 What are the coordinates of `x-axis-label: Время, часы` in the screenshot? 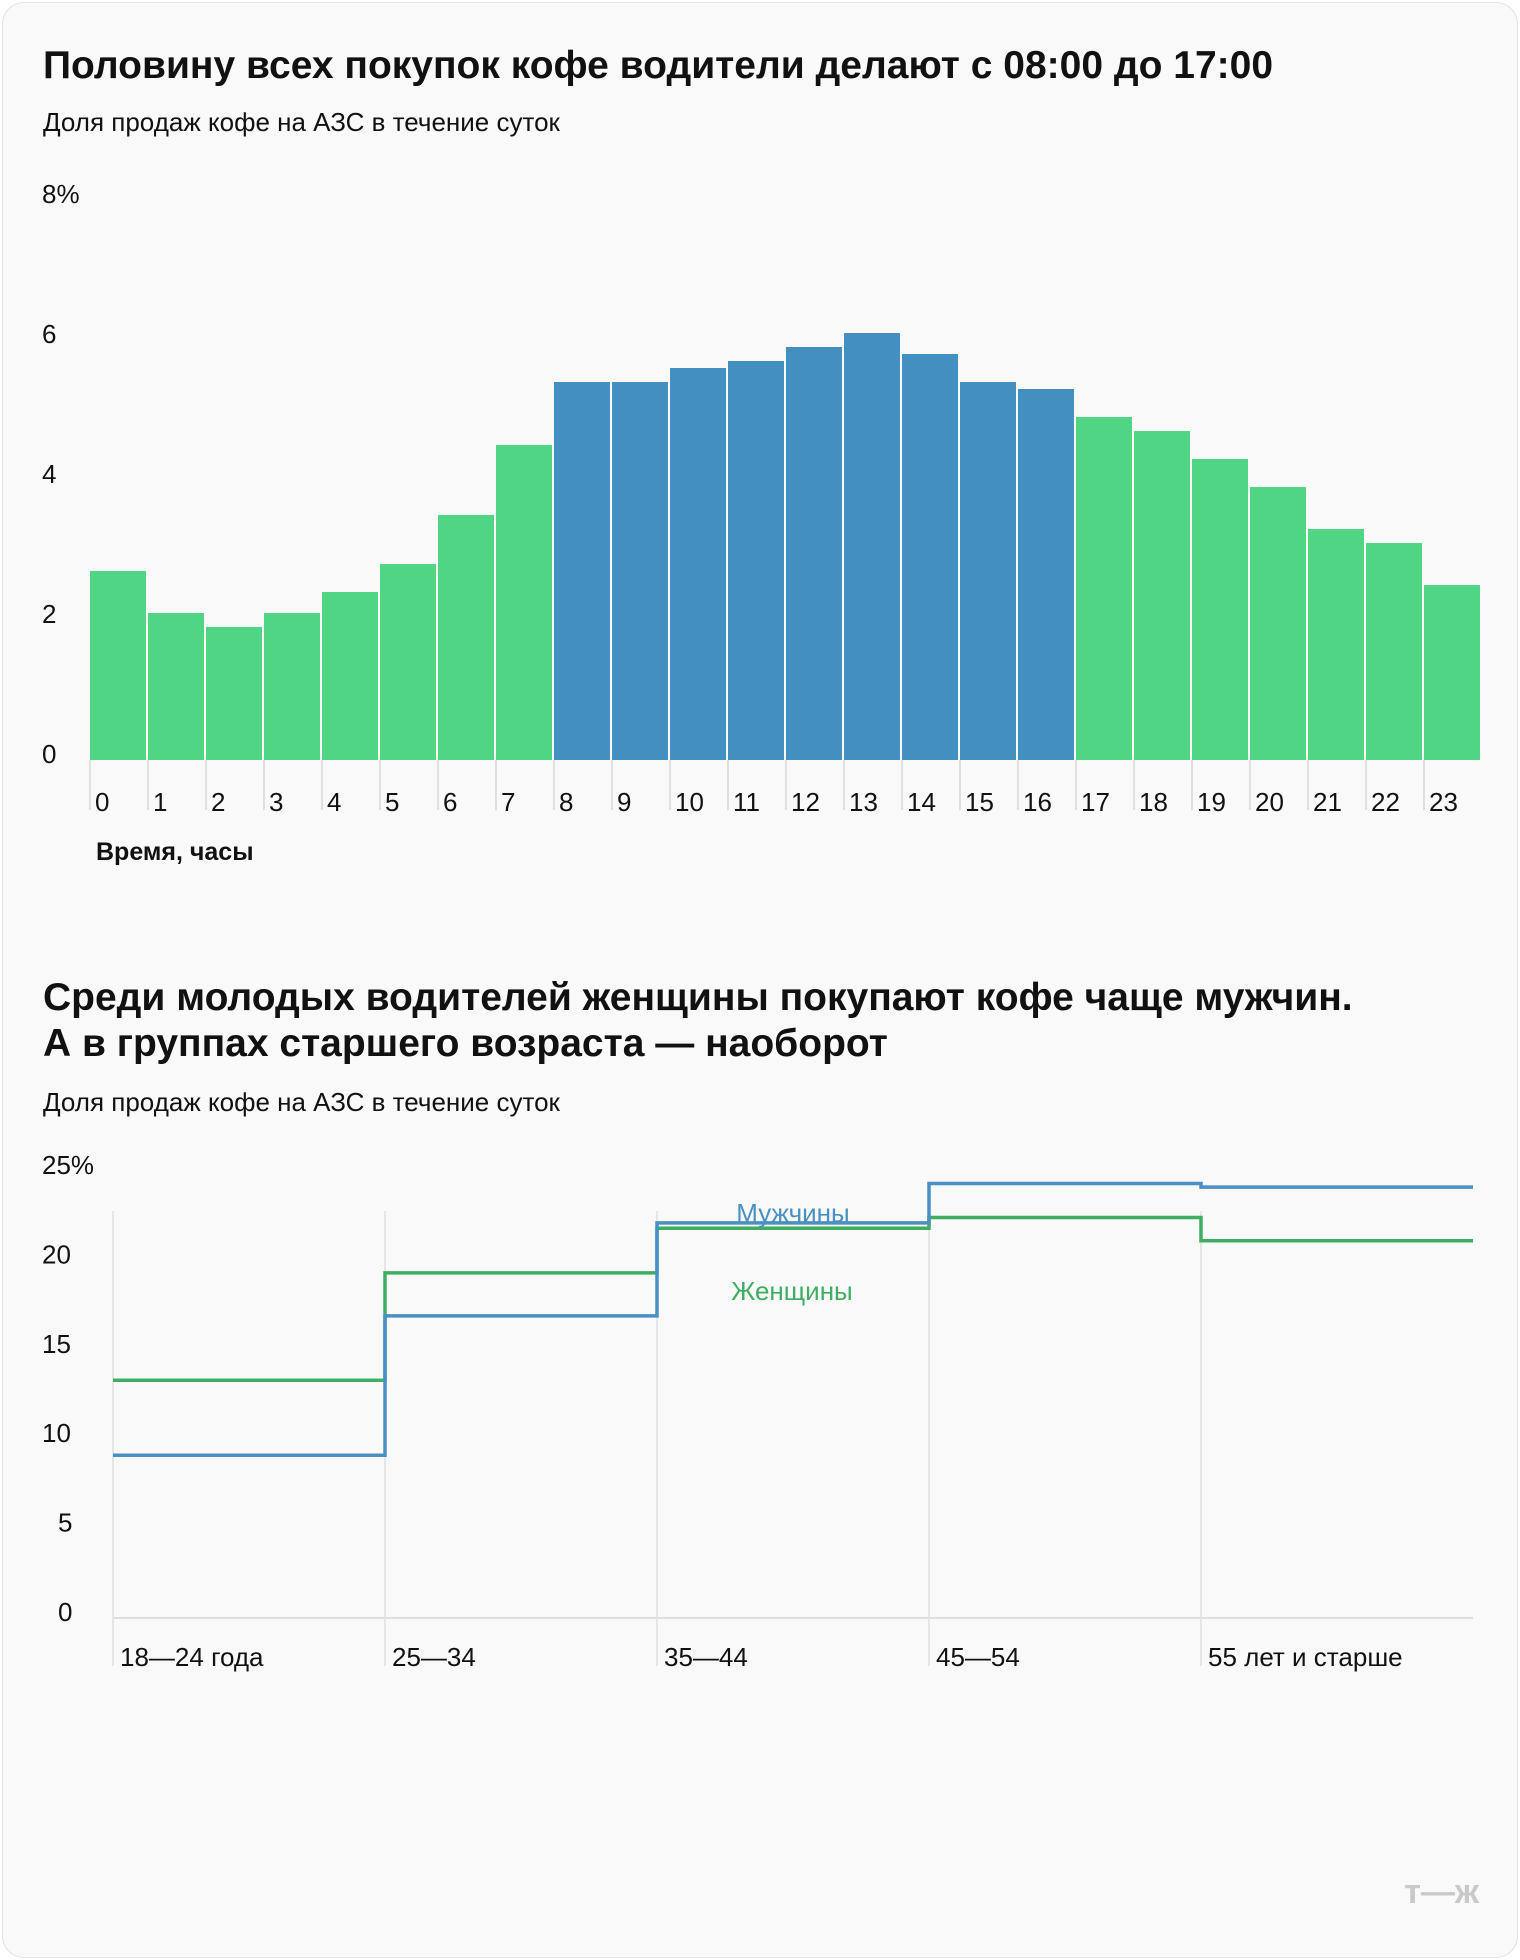 It's located at (175, 852).